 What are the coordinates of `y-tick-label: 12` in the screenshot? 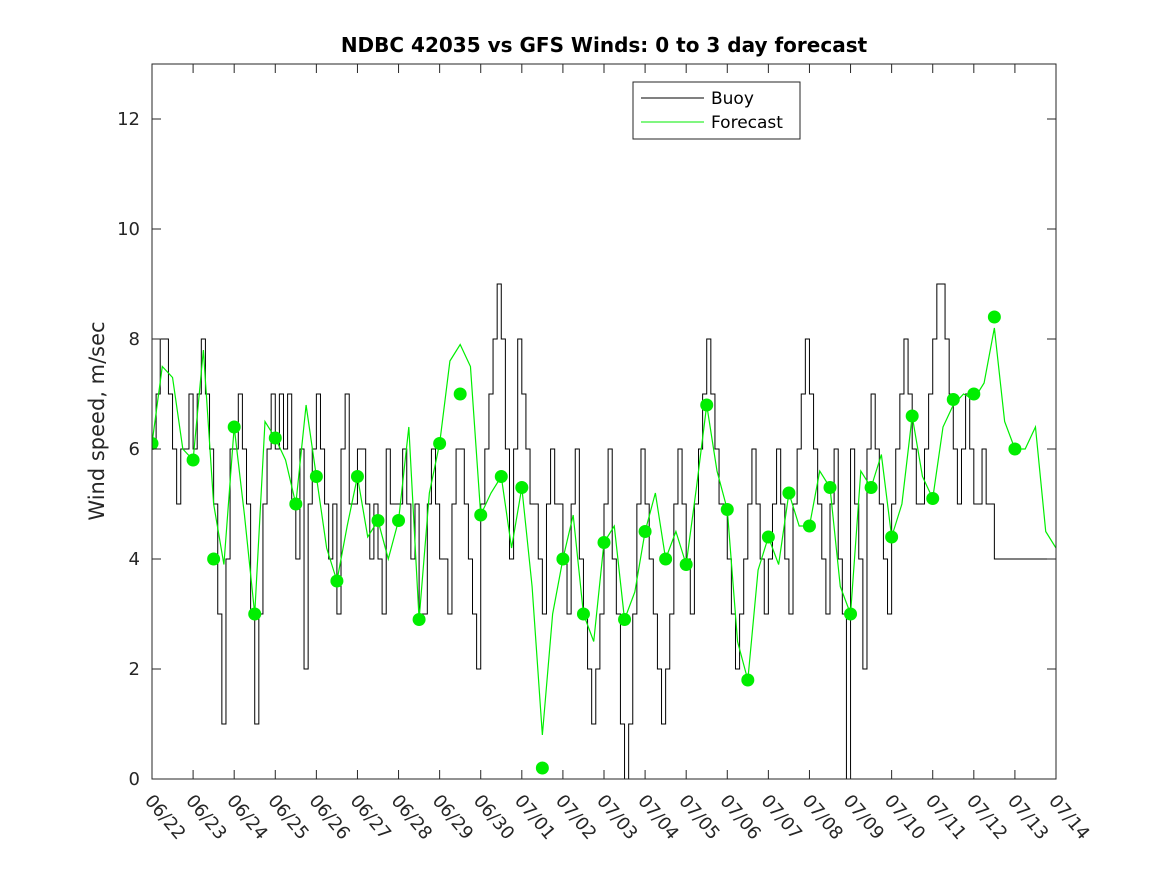 It's located at (128, 119).